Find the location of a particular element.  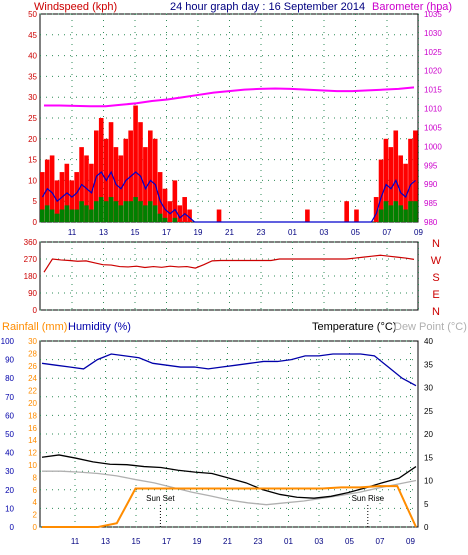

humidity-y-tick-label: 30 is located at coordinates (9, 471).